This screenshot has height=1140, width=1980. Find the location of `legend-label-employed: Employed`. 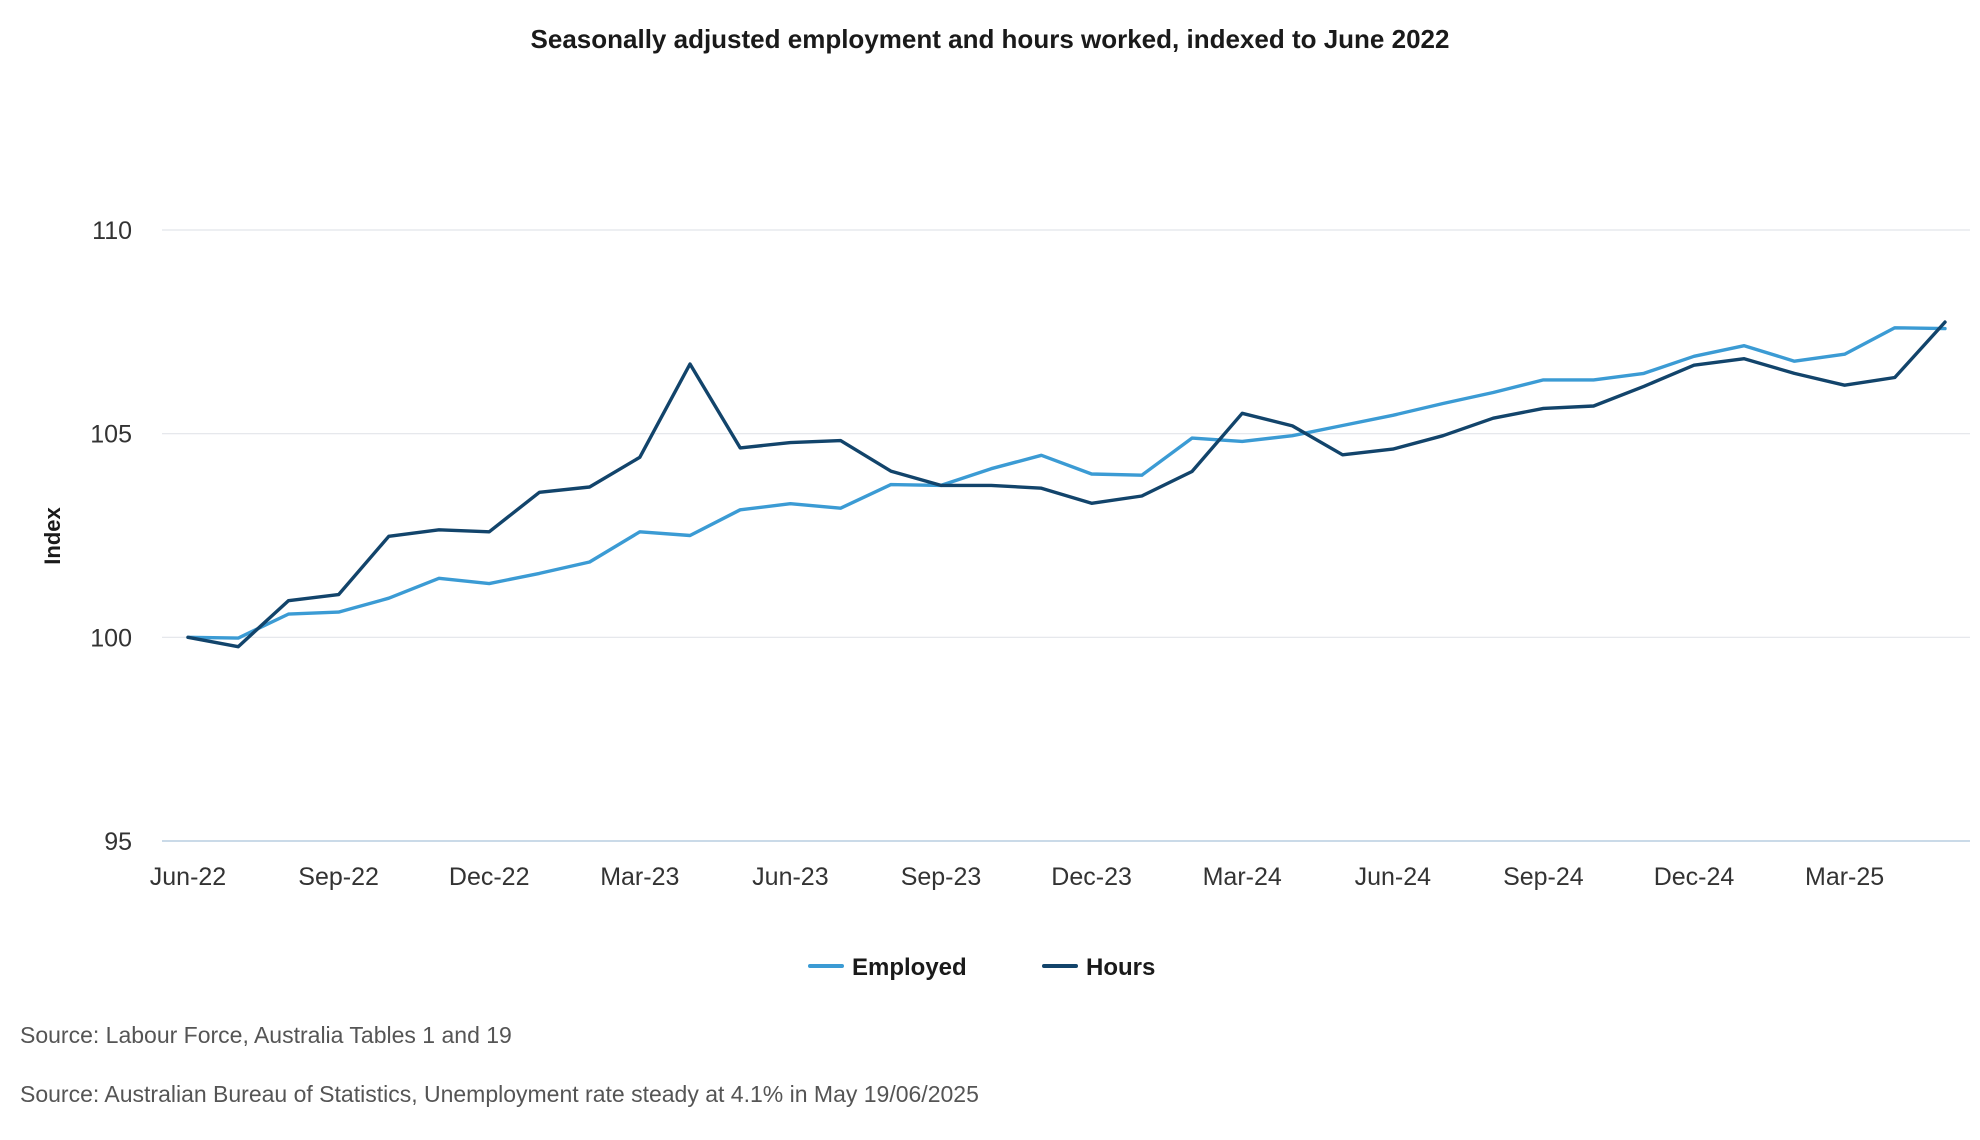

legend-label-employed: Employed is located at coordinates (909, 967).